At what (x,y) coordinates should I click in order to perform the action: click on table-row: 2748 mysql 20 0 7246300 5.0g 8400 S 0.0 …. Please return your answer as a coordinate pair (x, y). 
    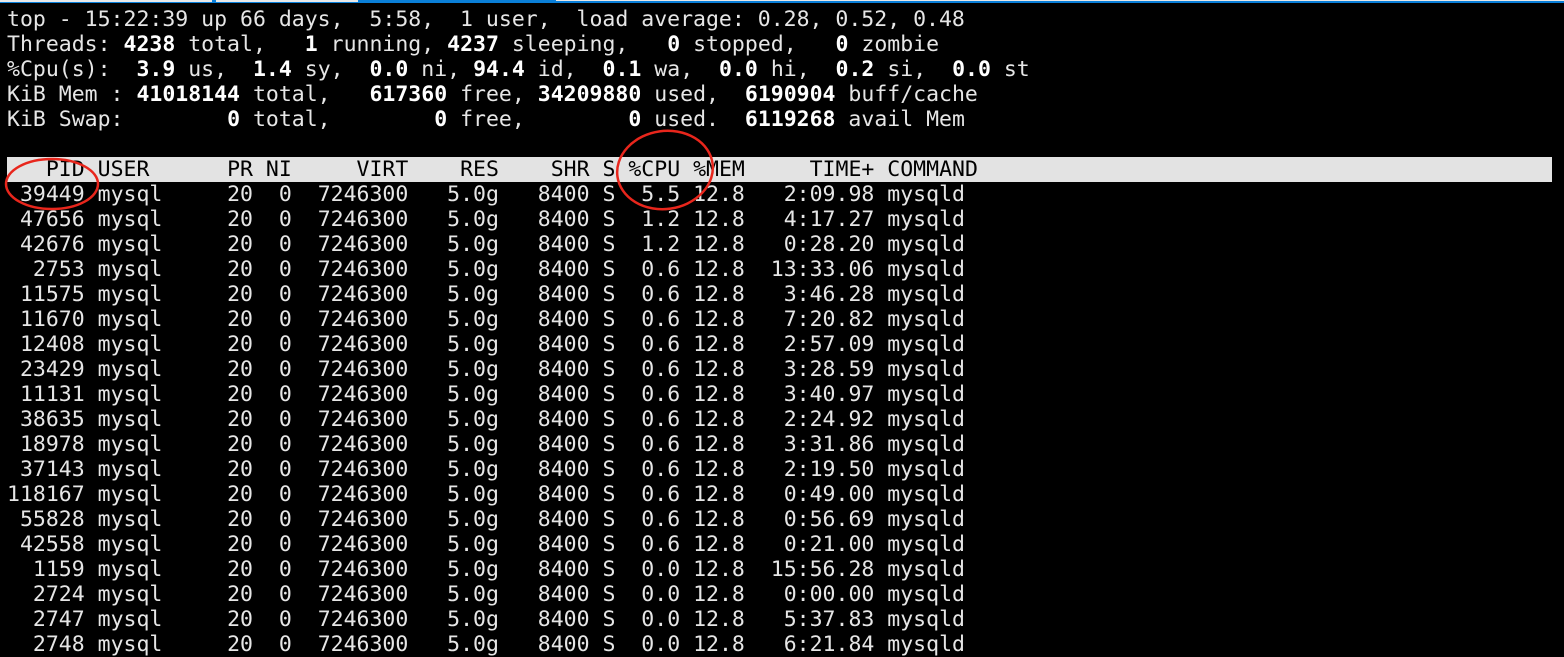
    Looking at the image, I should click on (779, 644).